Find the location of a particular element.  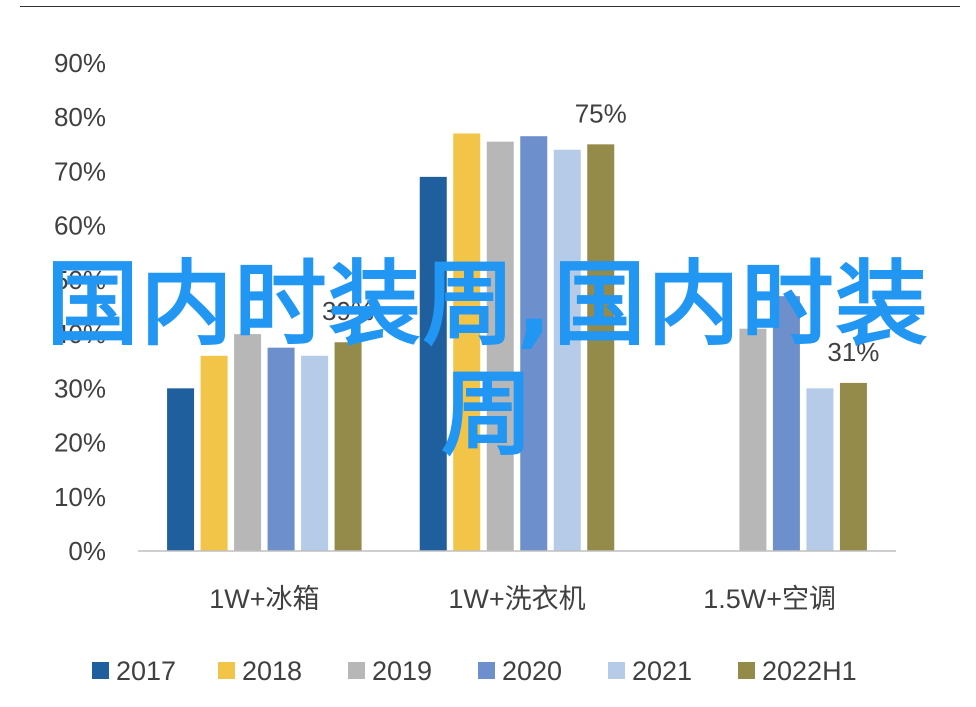

y-tick-label: 80% is located at coordinates (80, 117).